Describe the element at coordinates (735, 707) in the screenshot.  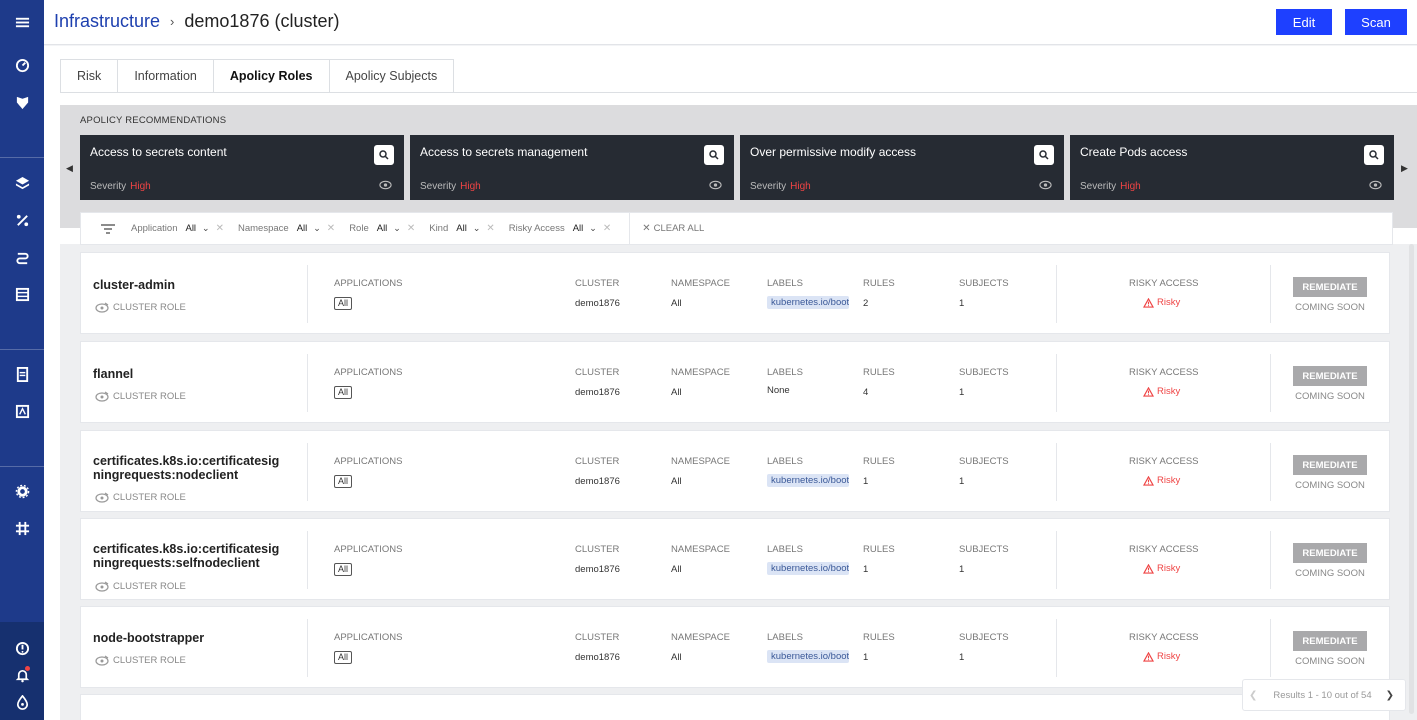
I see `role-row` at that location.